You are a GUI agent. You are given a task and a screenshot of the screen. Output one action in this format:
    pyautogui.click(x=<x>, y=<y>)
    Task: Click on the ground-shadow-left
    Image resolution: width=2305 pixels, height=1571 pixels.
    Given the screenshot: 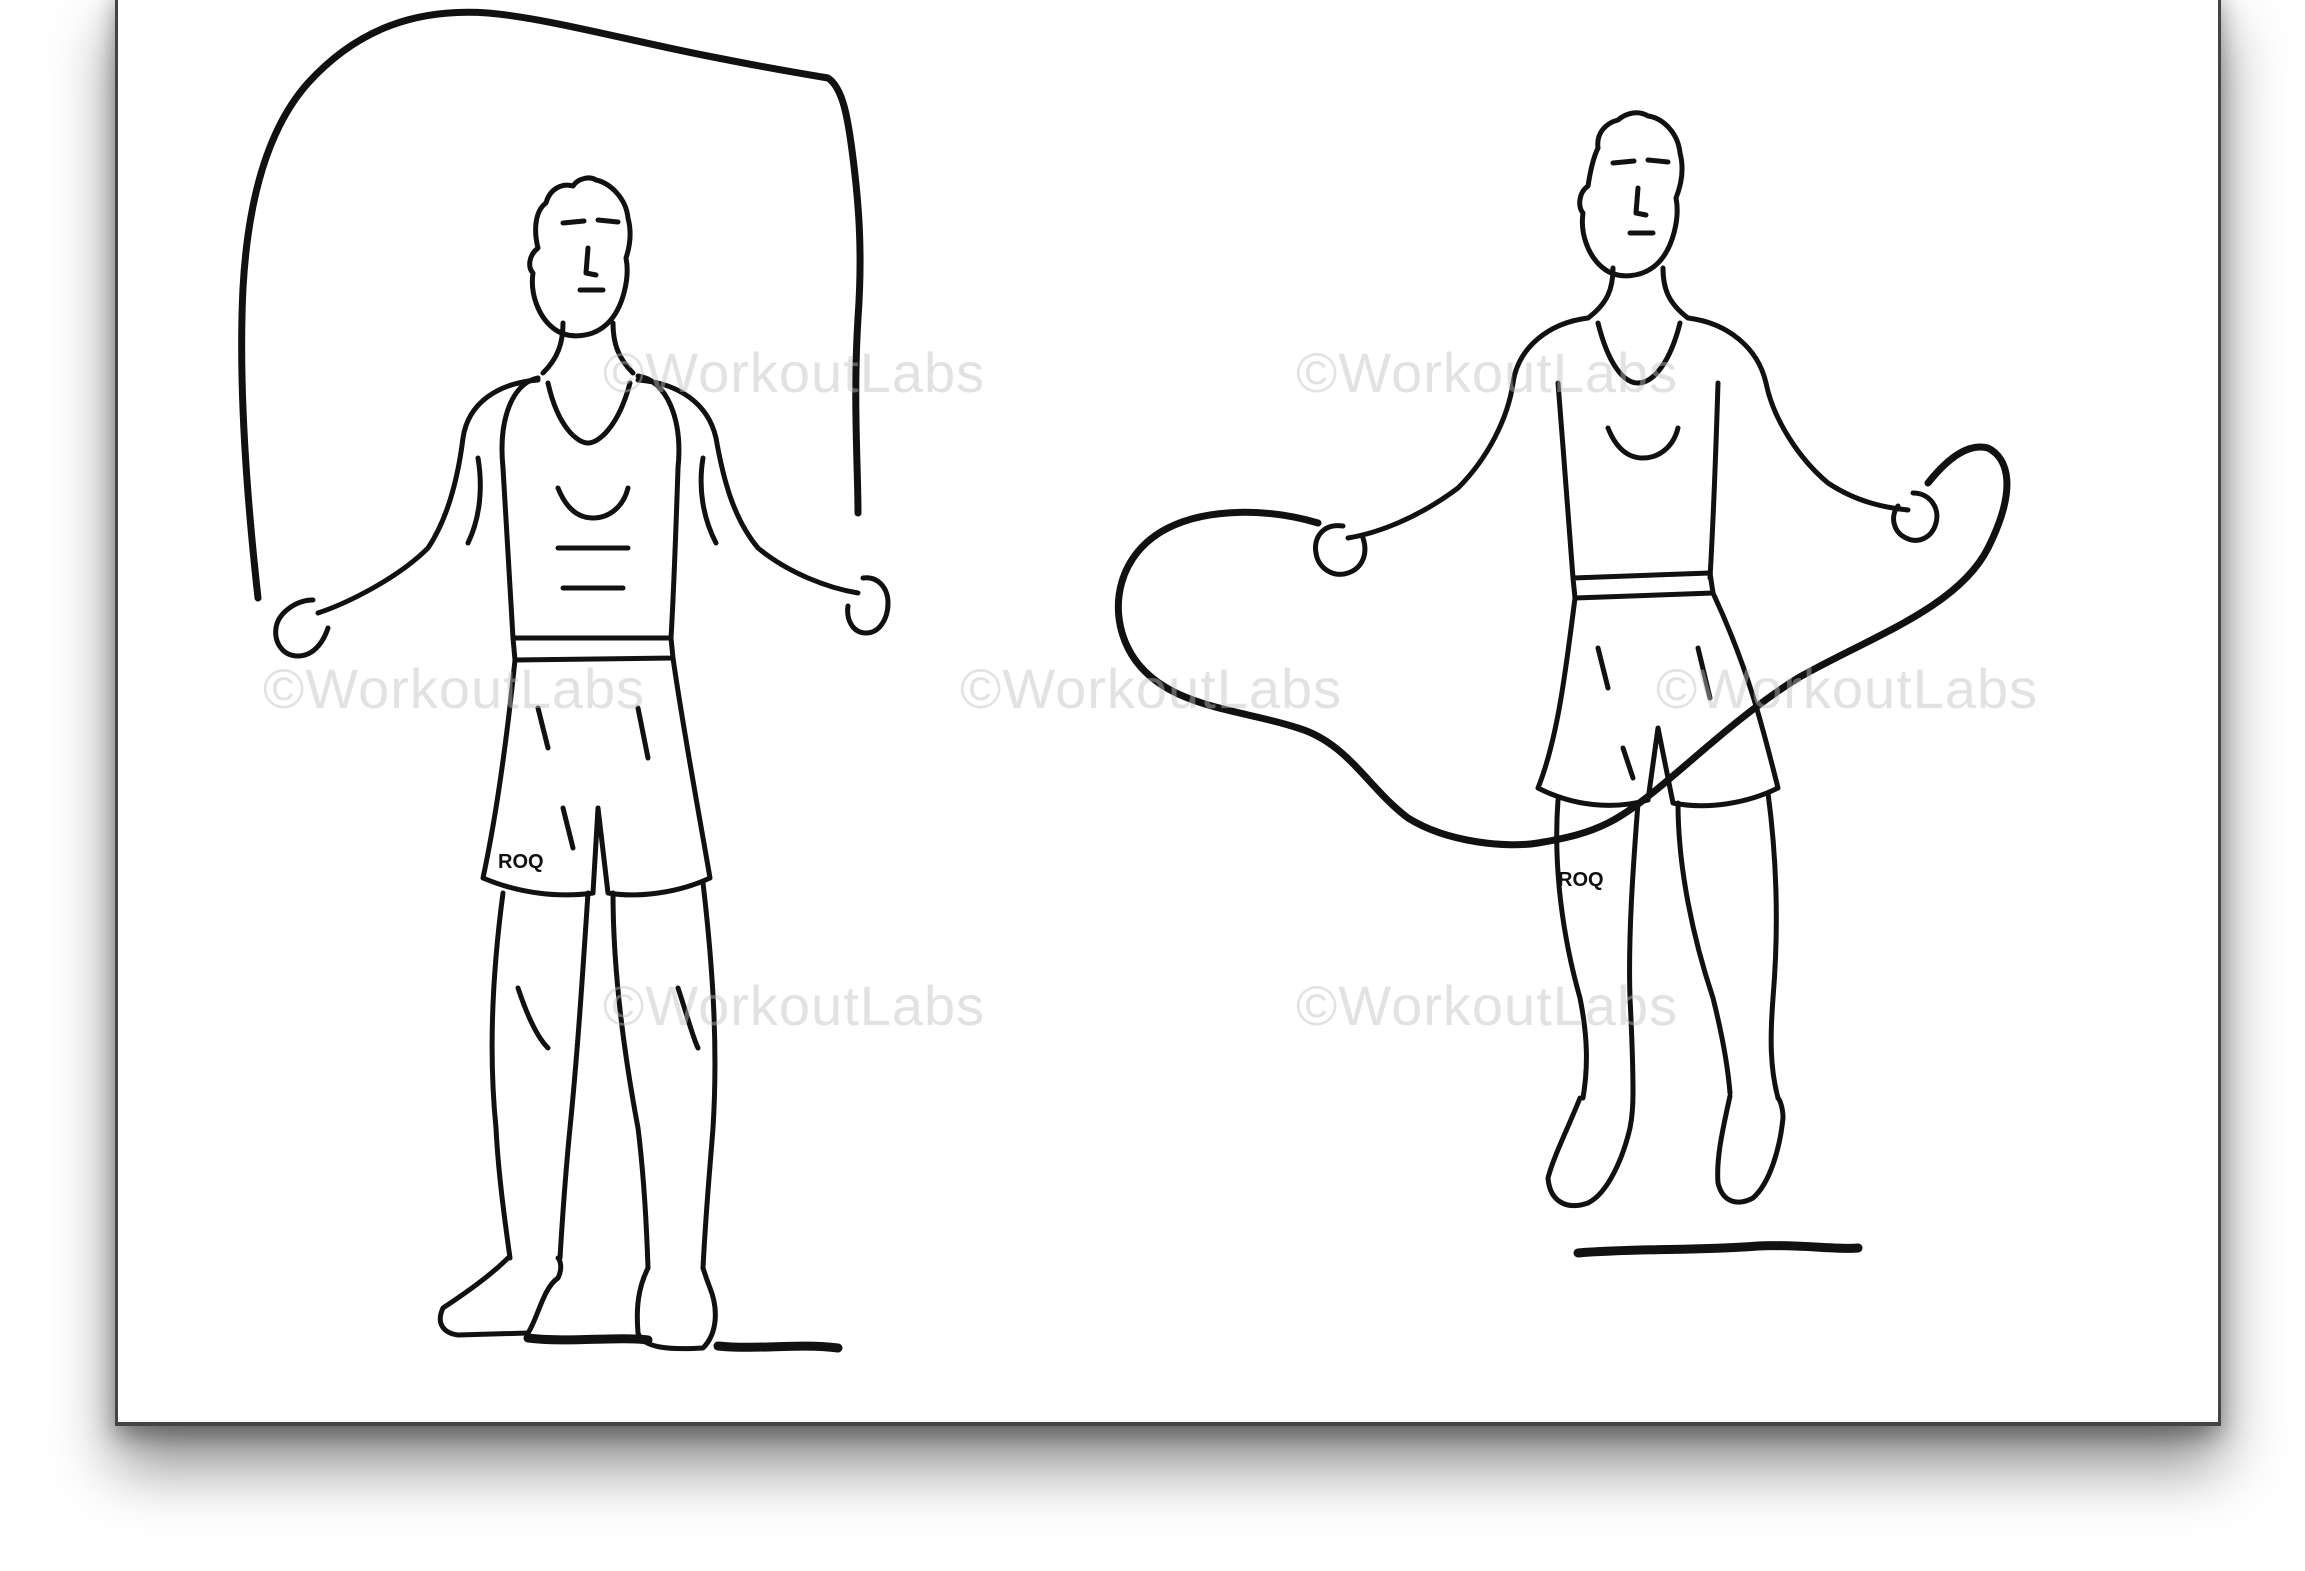 What is the action you would take?
    pyautogui.click(x=683, y=1343)
    